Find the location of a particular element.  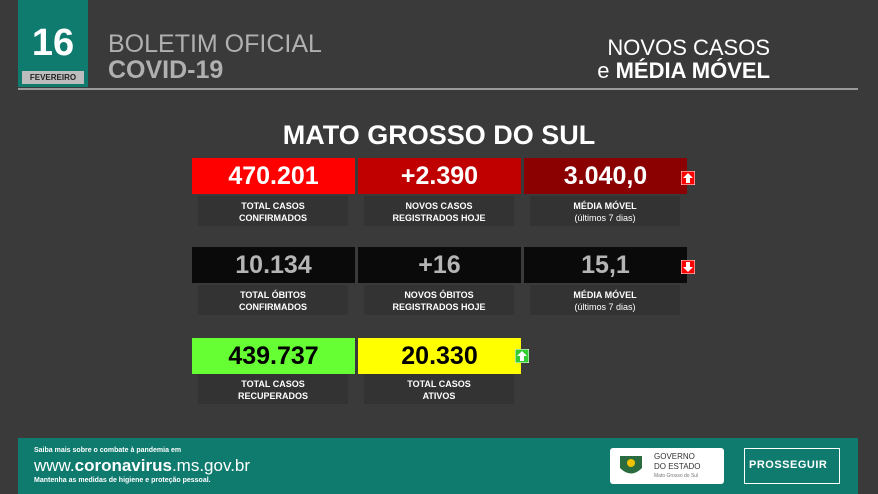

title: BOLETIM OFICIAL is located at coordinates (215, 44).